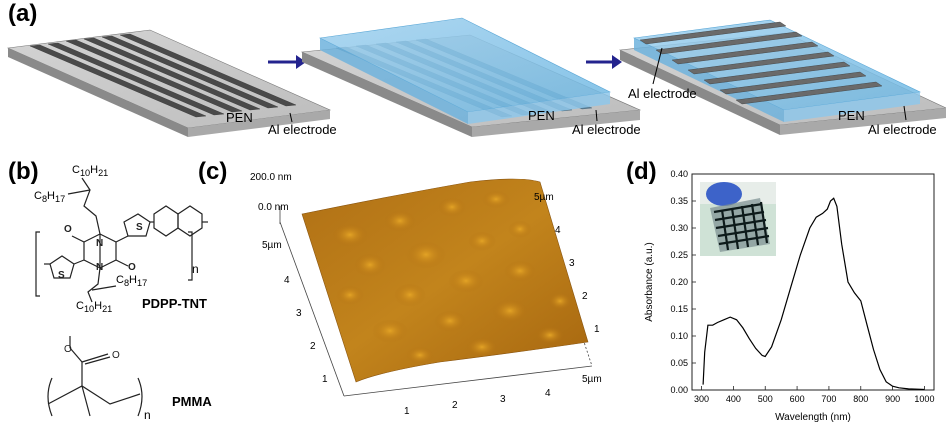 This screenshot has height=427, width=946. Describe the element at coordinates (797, 399) in the screenshot. I see `x-tick-label: 600` at that location.